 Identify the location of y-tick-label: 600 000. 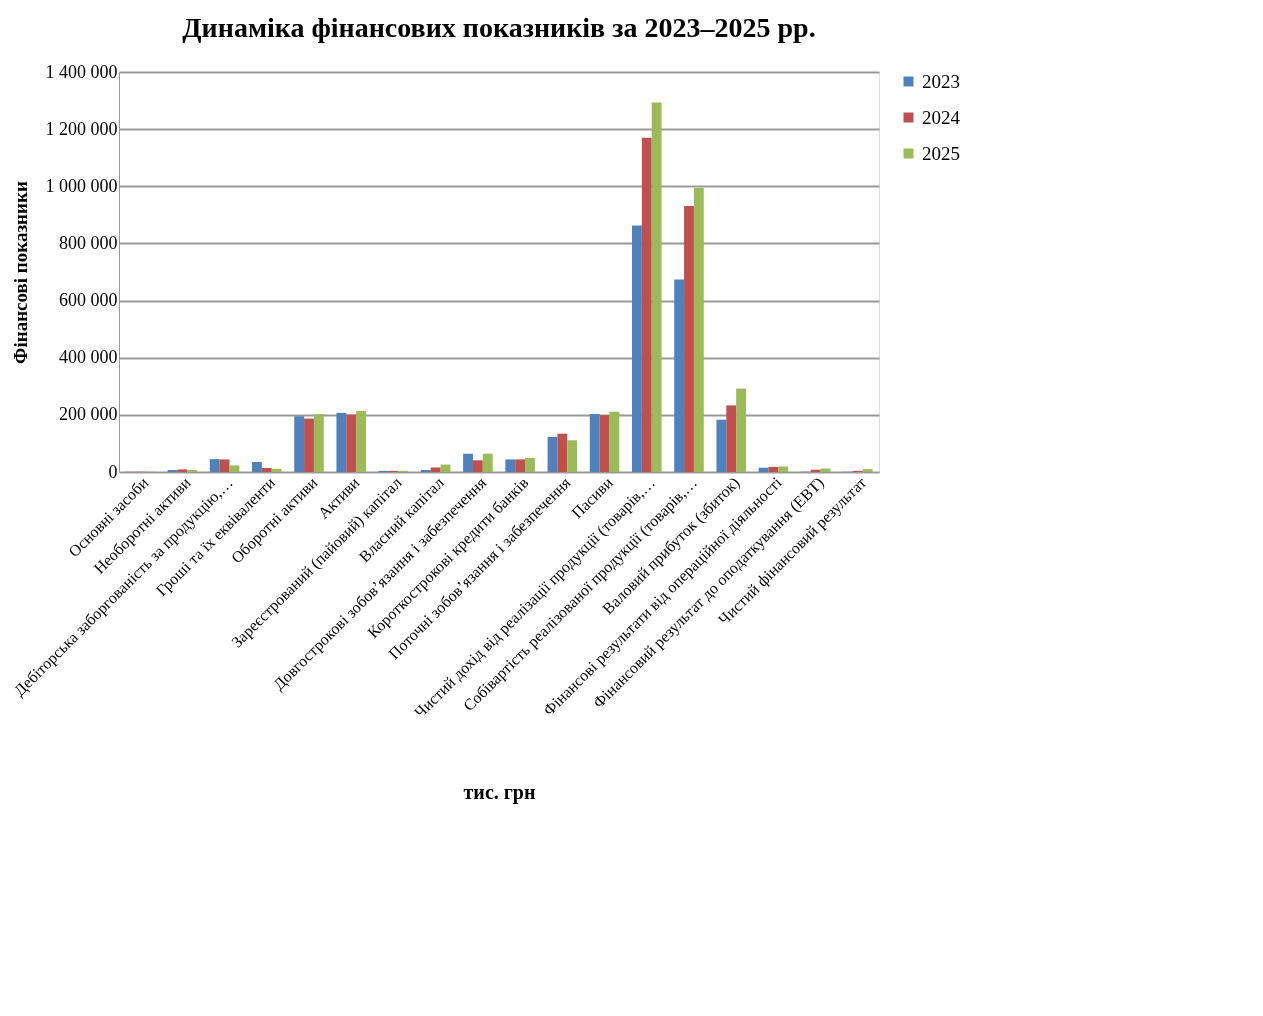
(88, 300).